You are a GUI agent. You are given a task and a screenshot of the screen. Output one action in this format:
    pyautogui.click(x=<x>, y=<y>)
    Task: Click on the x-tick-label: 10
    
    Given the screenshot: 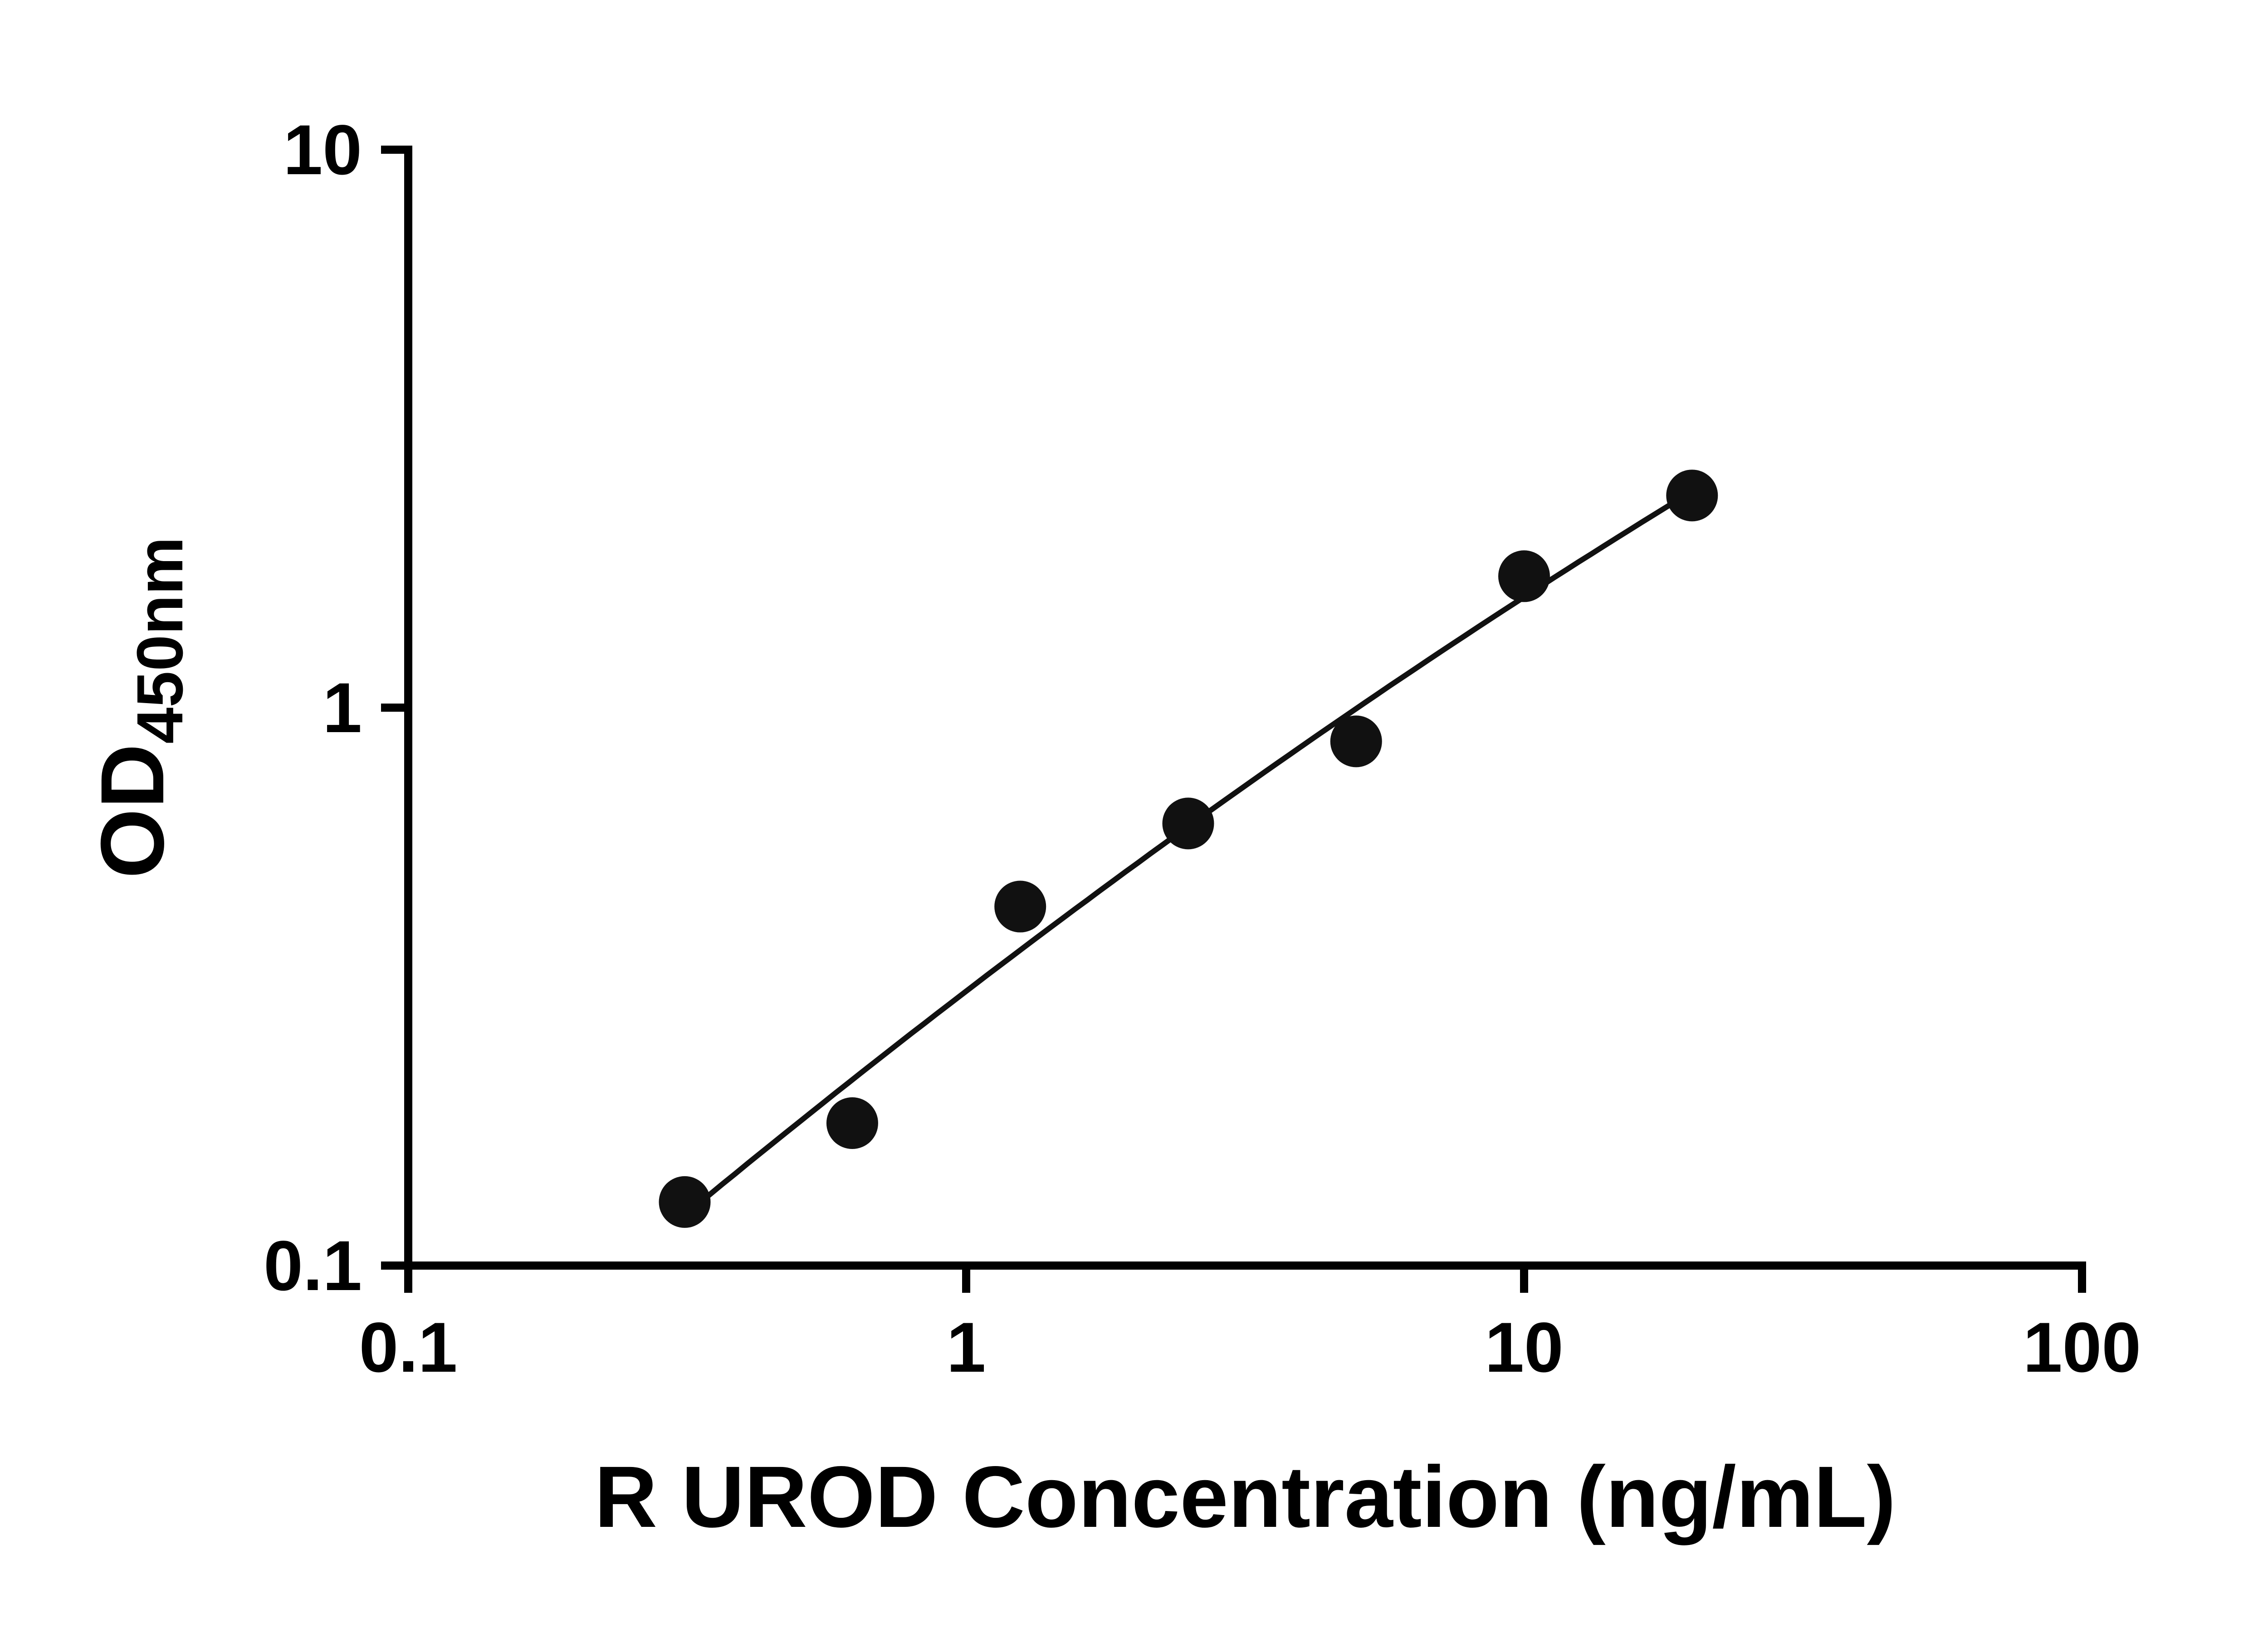 What is the action you would take?
    pyautogui.click(x=1525, y=1347)
    